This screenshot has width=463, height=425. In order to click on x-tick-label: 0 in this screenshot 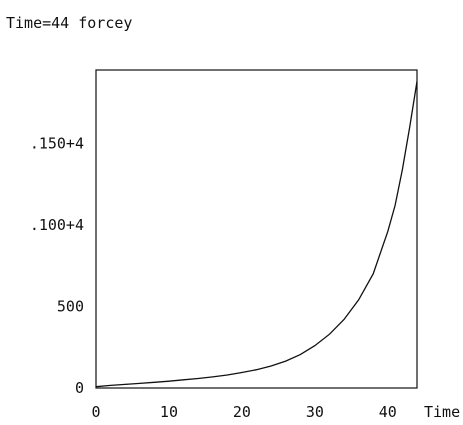, I will do `click(95, 412)`.